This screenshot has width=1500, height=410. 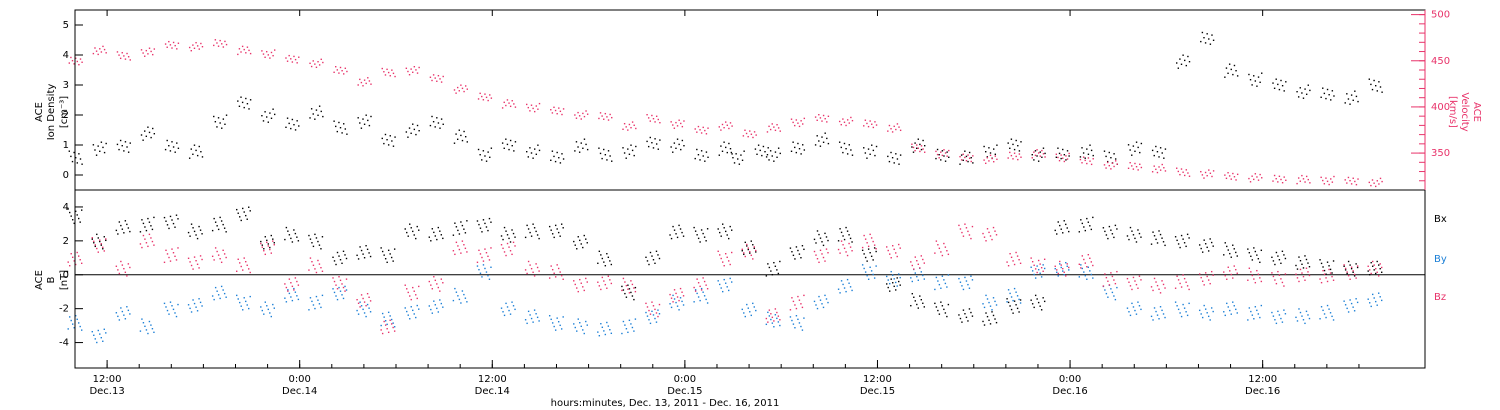 I want to click on top-right-ytick-label: 450, so click(x=1440, y=61).